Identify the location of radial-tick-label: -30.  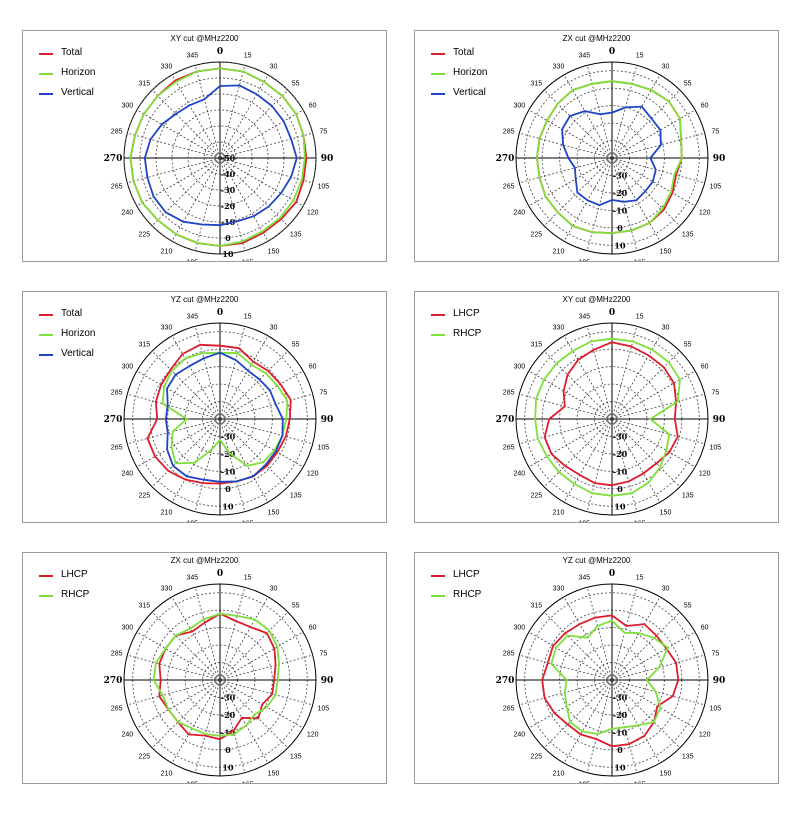
(620, 175).